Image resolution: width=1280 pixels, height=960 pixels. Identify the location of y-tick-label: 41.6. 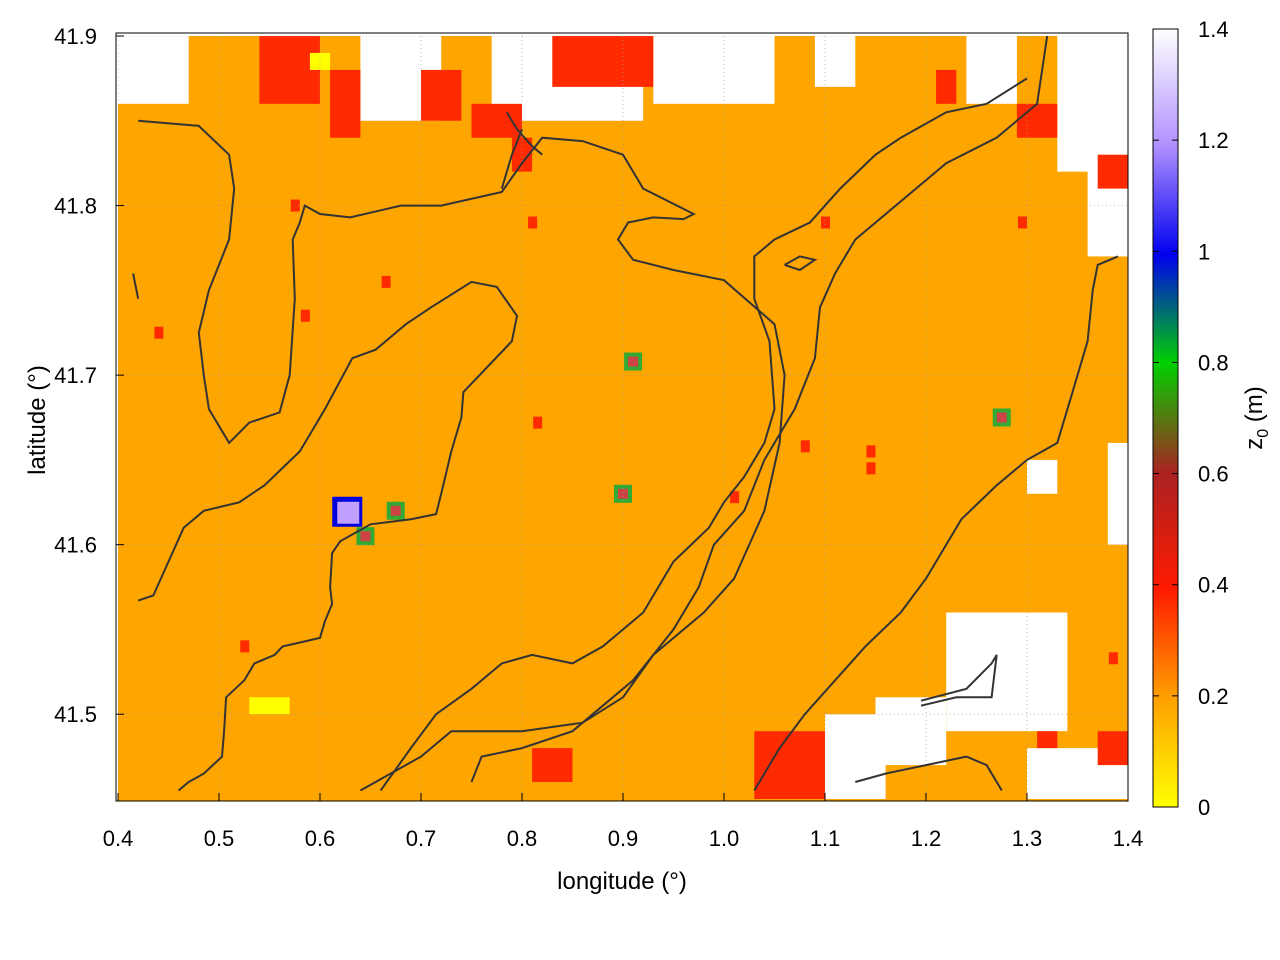
(75, 545).